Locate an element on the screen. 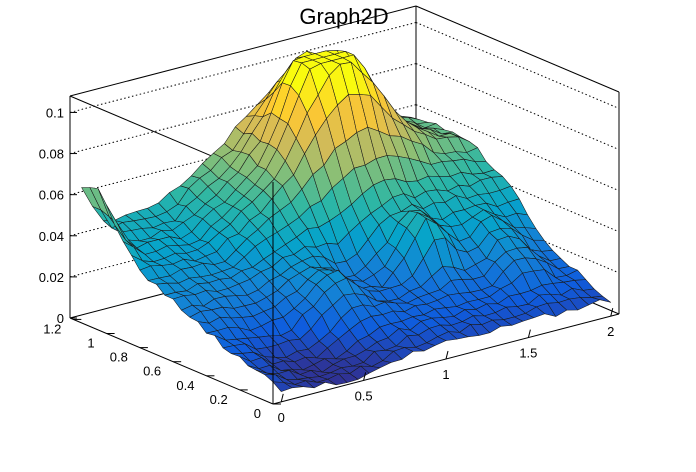  z-tick-label: 0.06 is located at coordinates (51, 195).